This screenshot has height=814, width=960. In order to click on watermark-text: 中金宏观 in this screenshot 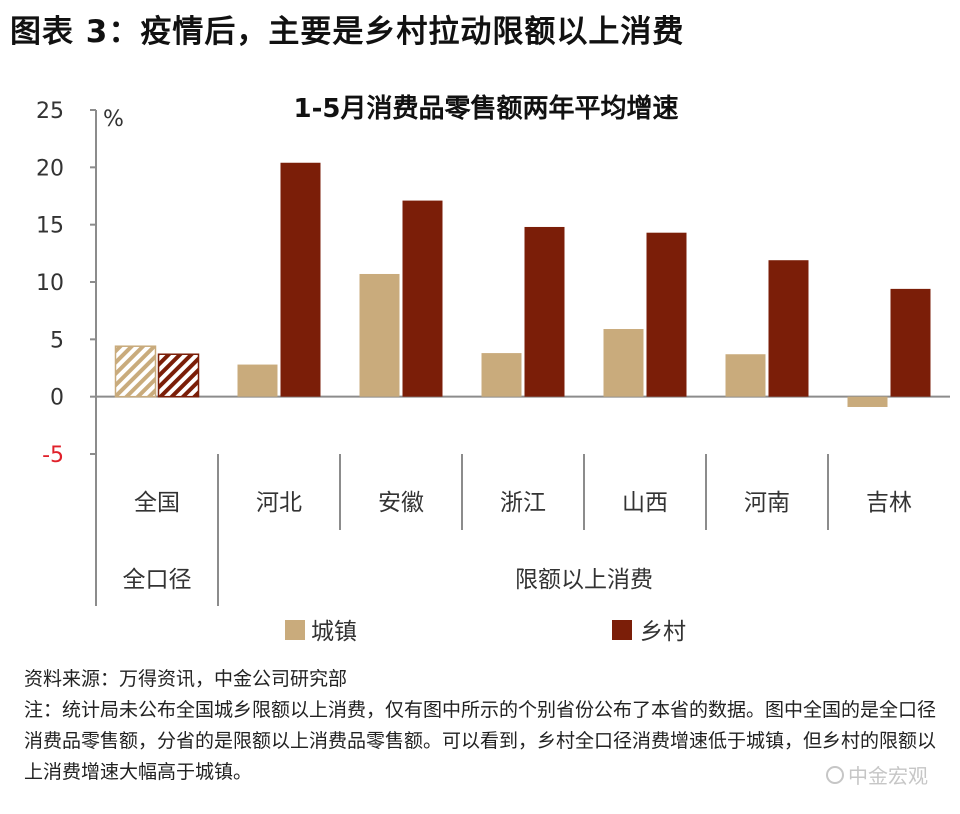, I will do `click(888, 776)`.